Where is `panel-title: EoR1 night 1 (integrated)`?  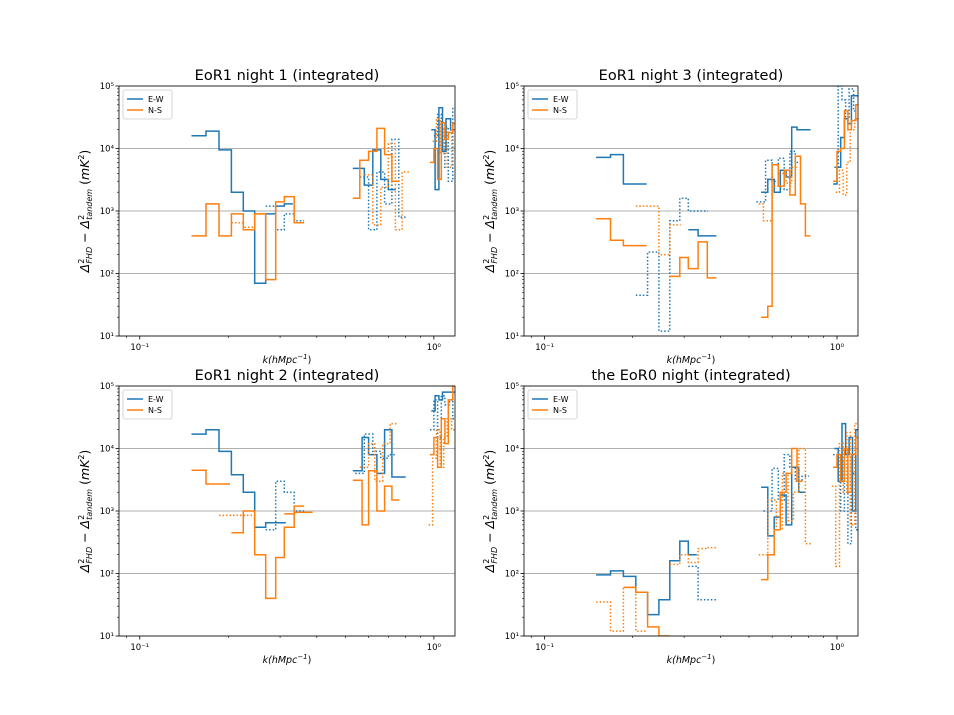 panel-title: EoR1 night 1 (integrated) is located at coordinates (287, 76).